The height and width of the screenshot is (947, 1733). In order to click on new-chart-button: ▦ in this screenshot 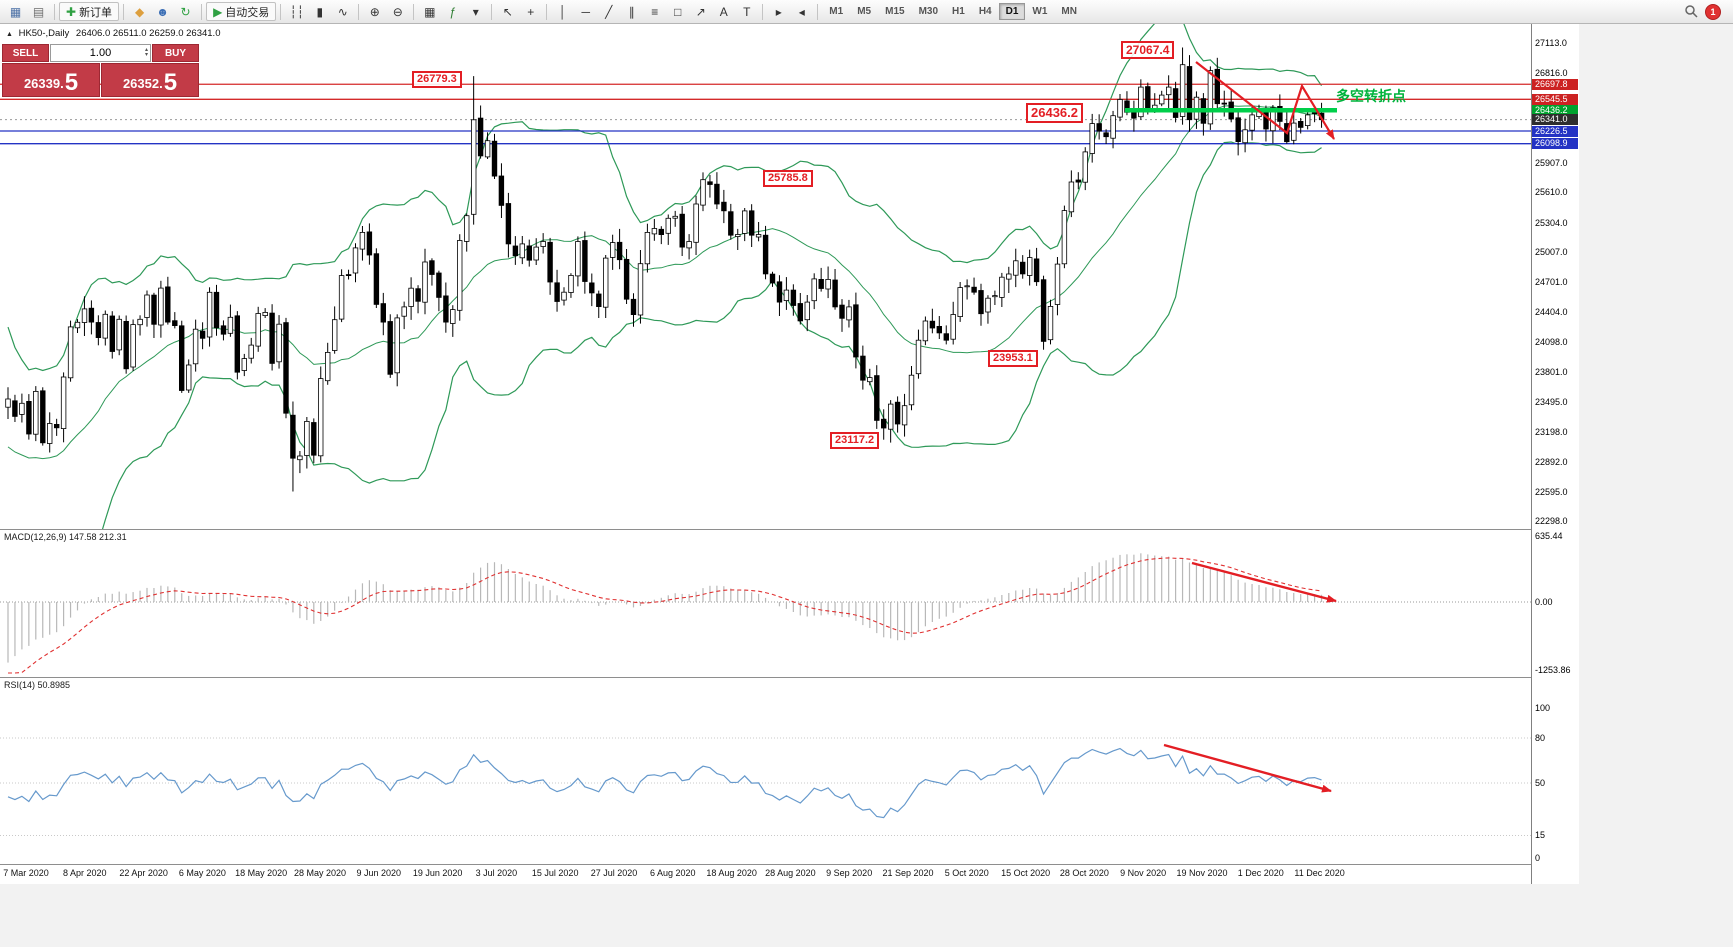, I will do `click(15, 11)`.